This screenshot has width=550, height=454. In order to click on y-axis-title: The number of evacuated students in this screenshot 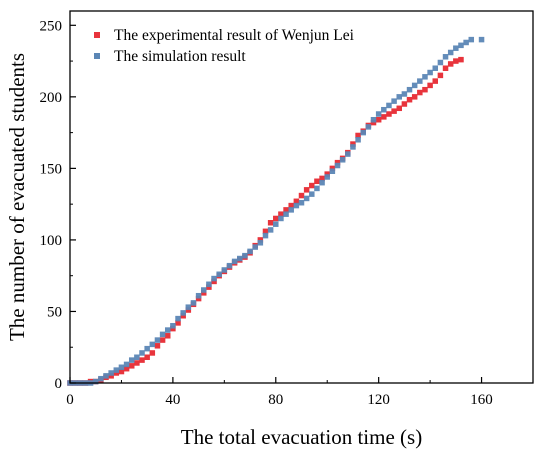, I will do `click(17, 197)`.